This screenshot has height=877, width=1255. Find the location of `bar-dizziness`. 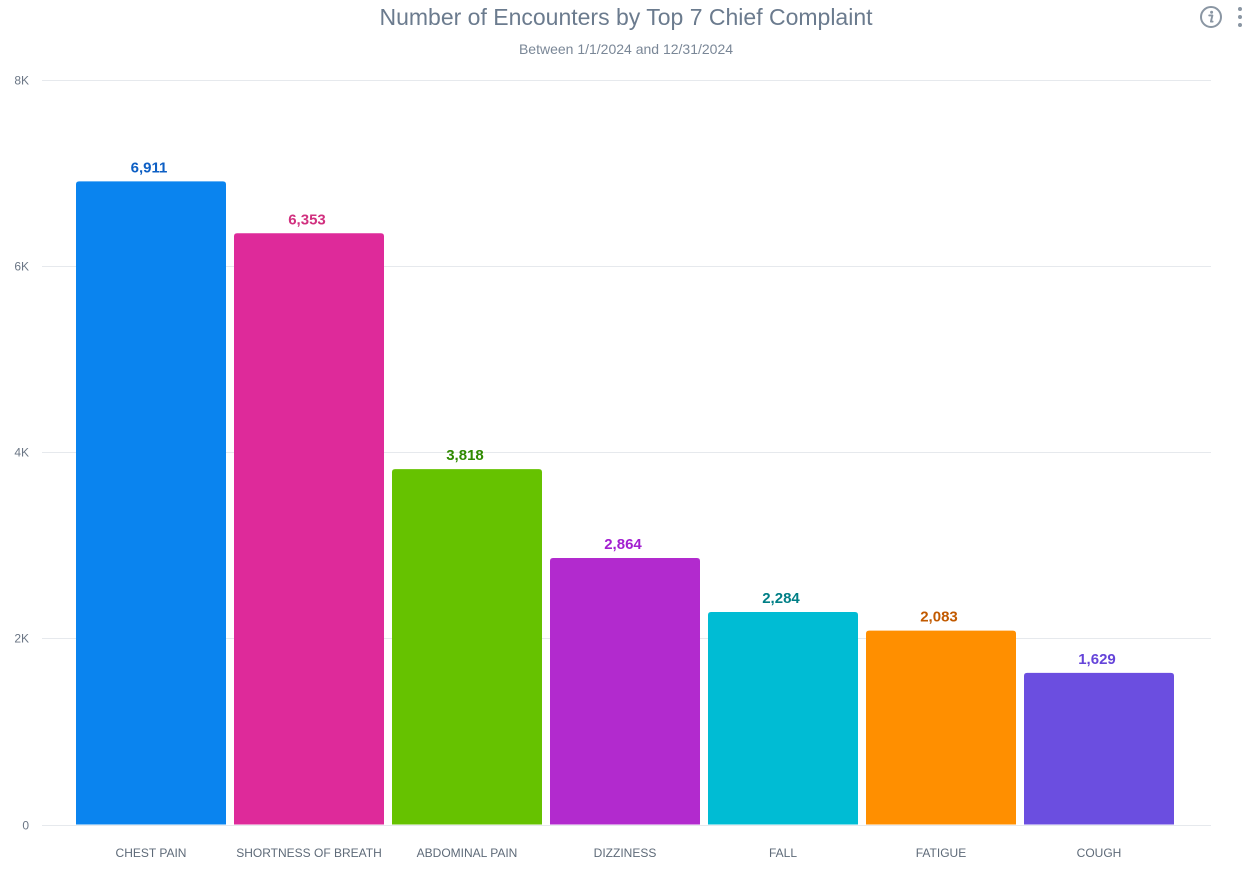

bar-dizziness is located at coordinates (625, 691).